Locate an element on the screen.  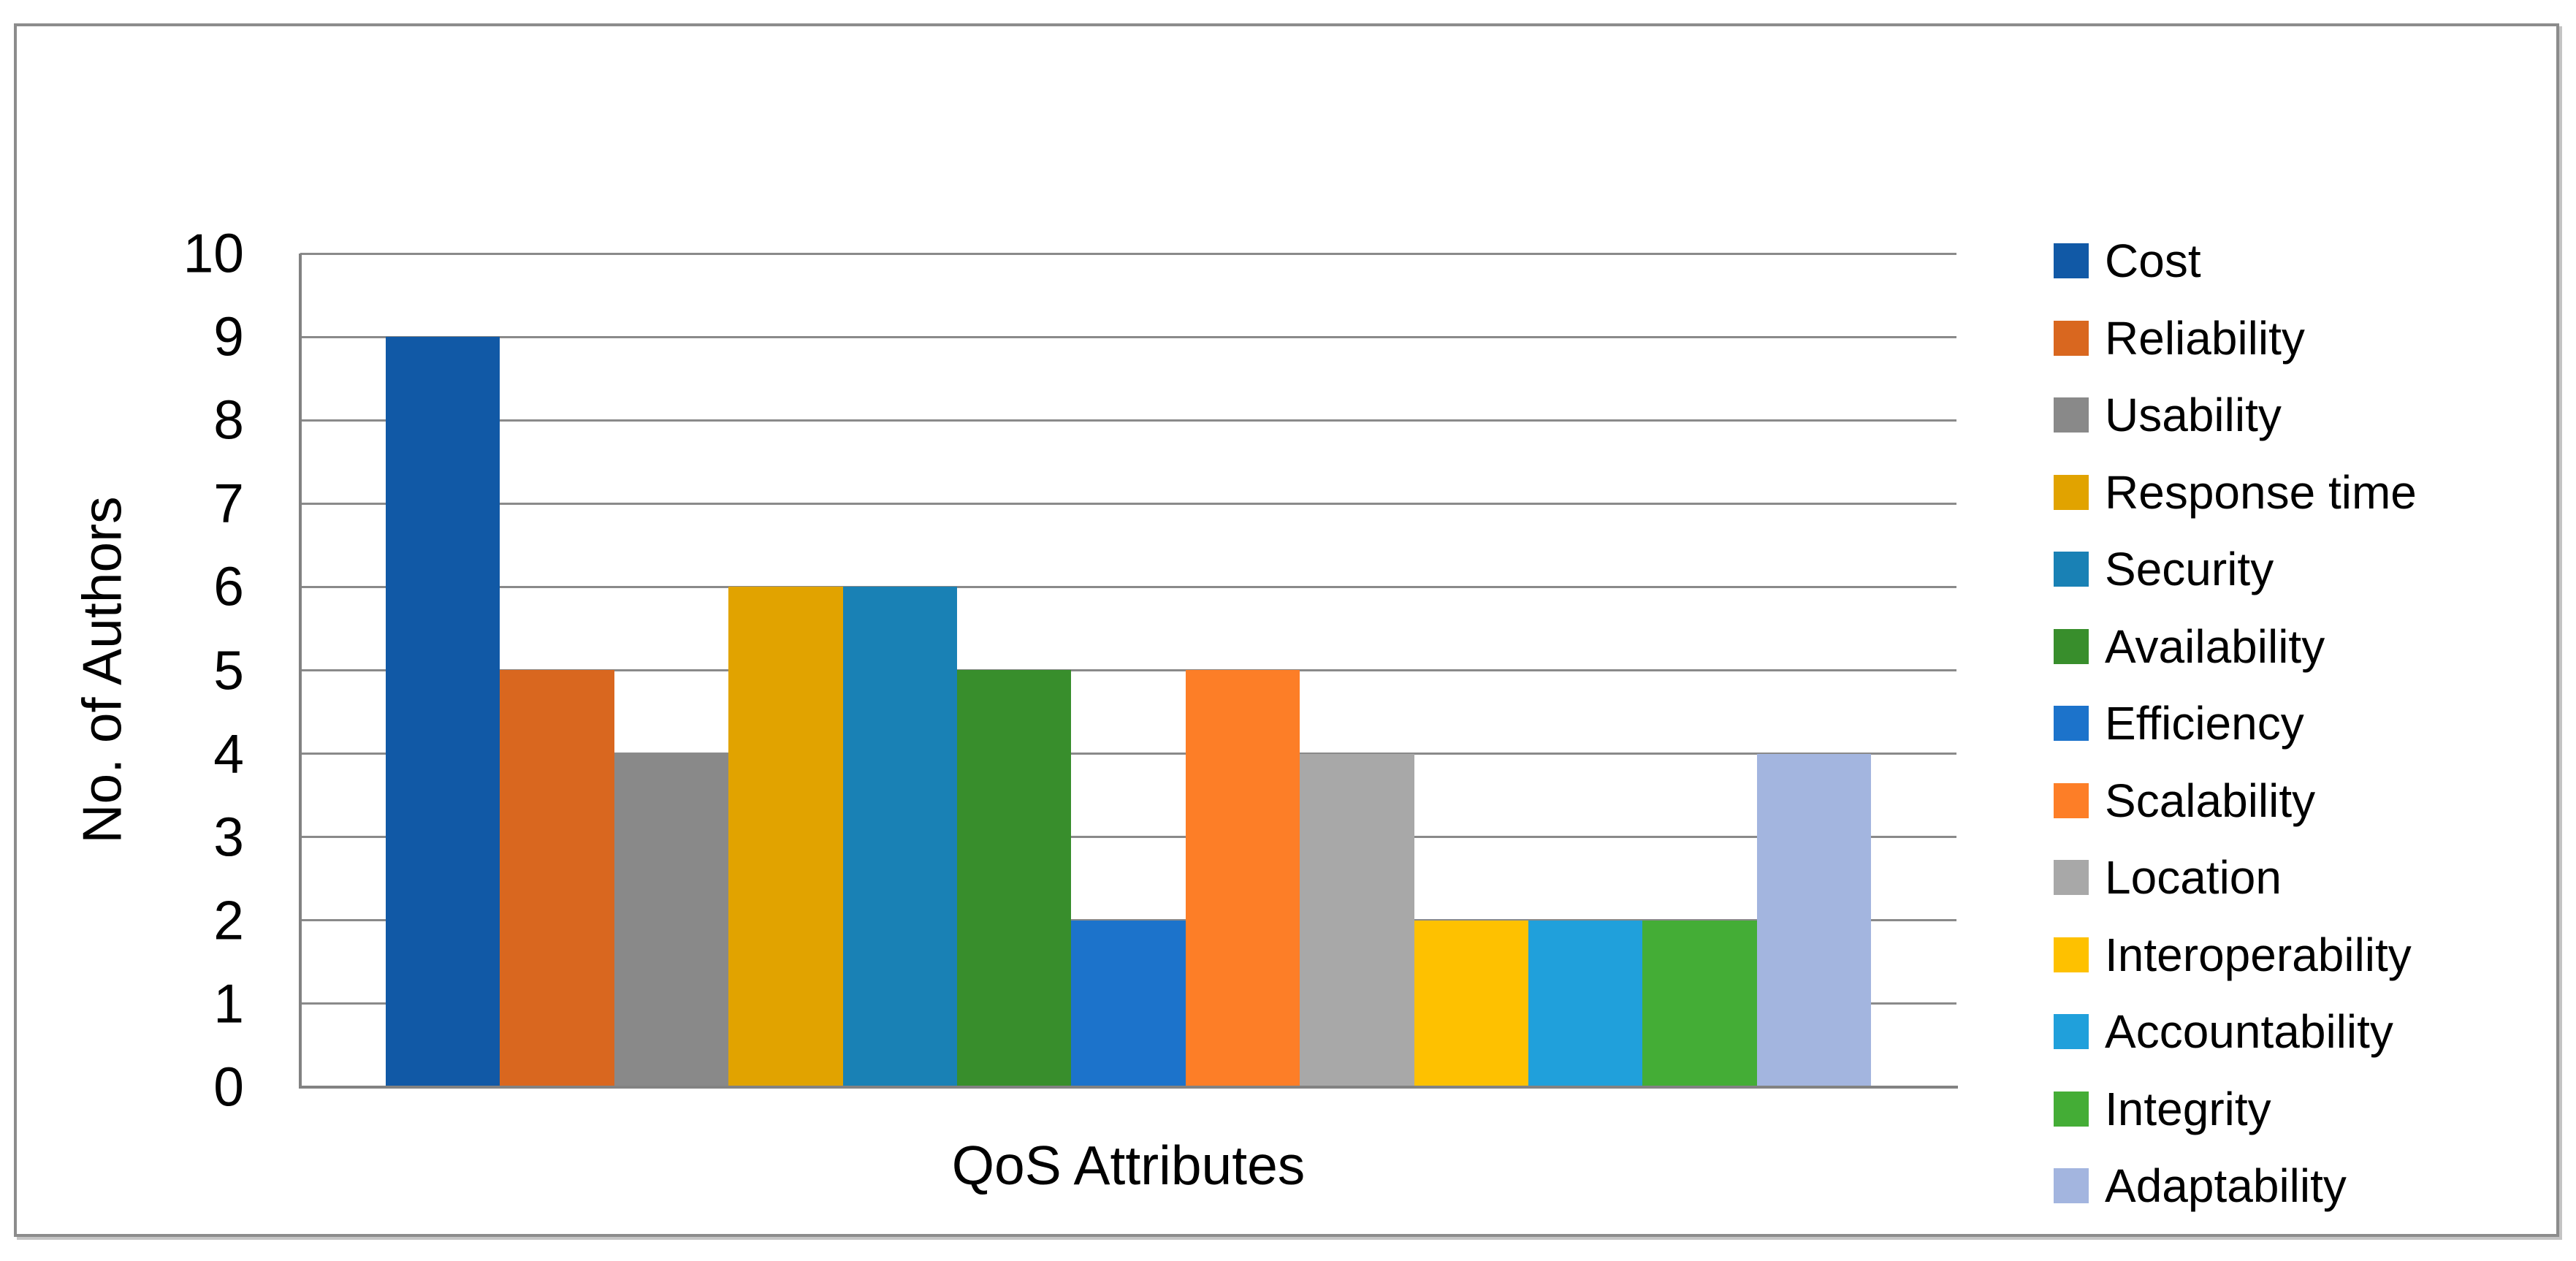
y-tick-label-9: 9 is located at coordinates (229, 336).